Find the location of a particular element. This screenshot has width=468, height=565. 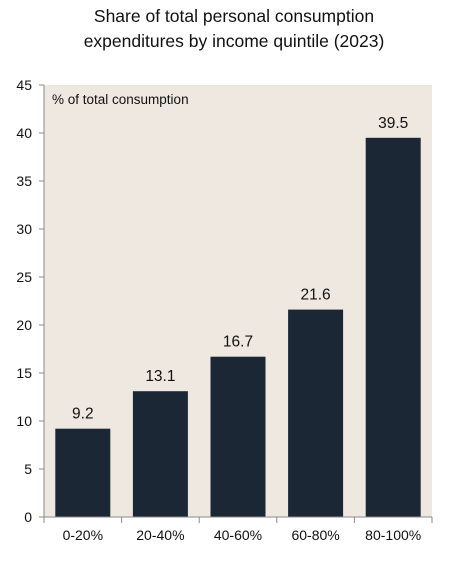

y-axis: 0 5 10 15 20 25 30 35 40 45 is located at coordinates (30, 301).